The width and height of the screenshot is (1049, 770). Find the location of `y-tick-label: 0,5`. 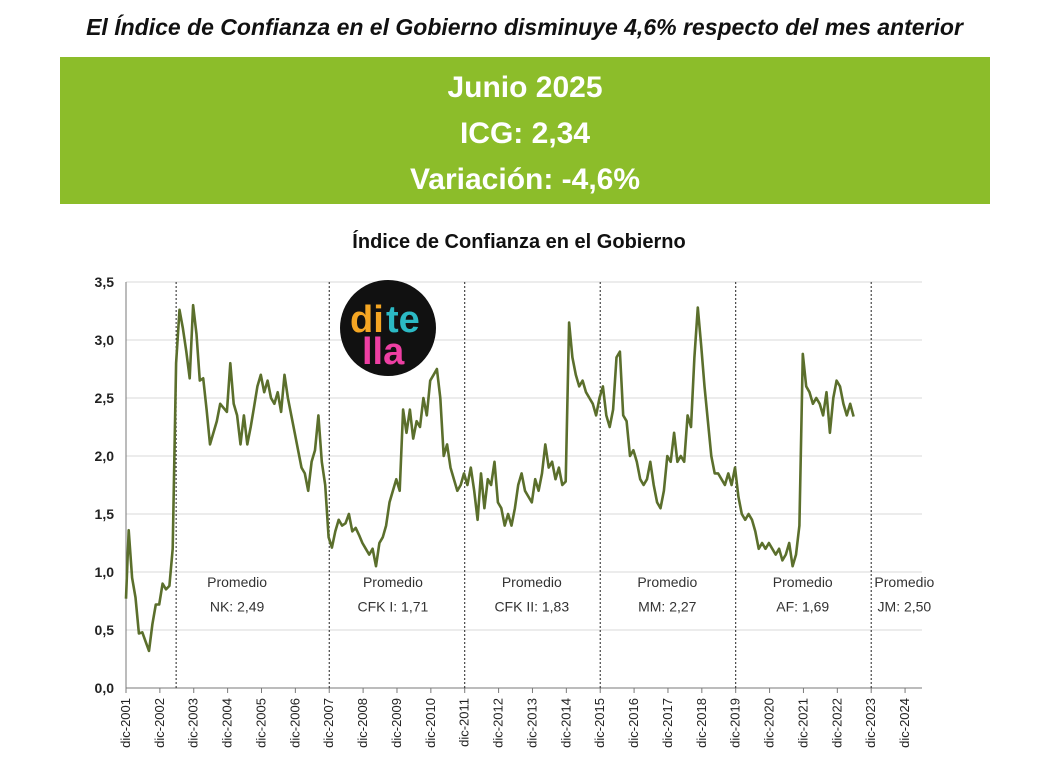

y-tick-label: 0,5 is located at coordinates (105, 630).